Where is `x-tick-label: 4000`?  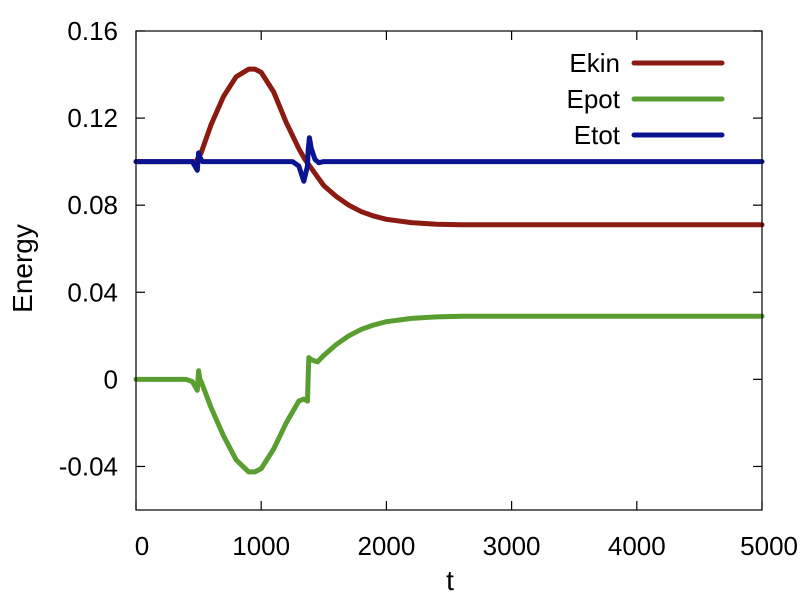
x-tick-label: 4000 is located at coordinates (637, 546).